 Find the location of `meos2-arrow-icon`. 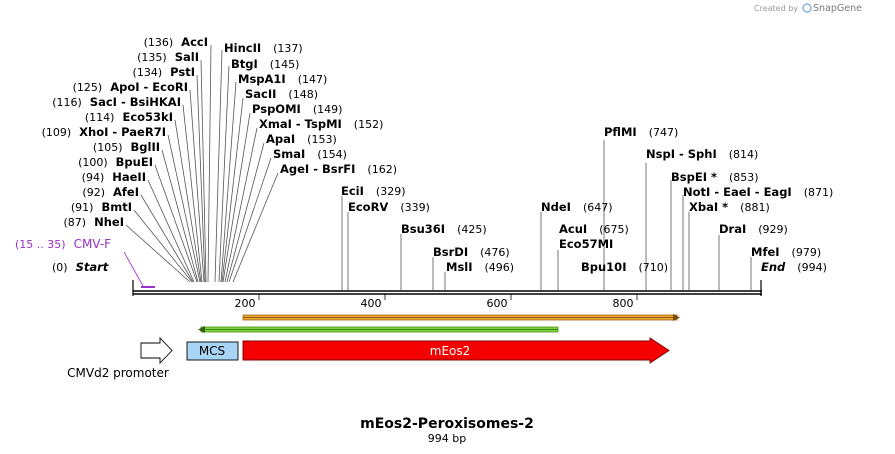

meos2-arrow-icon is located at coordinates (456, 350).